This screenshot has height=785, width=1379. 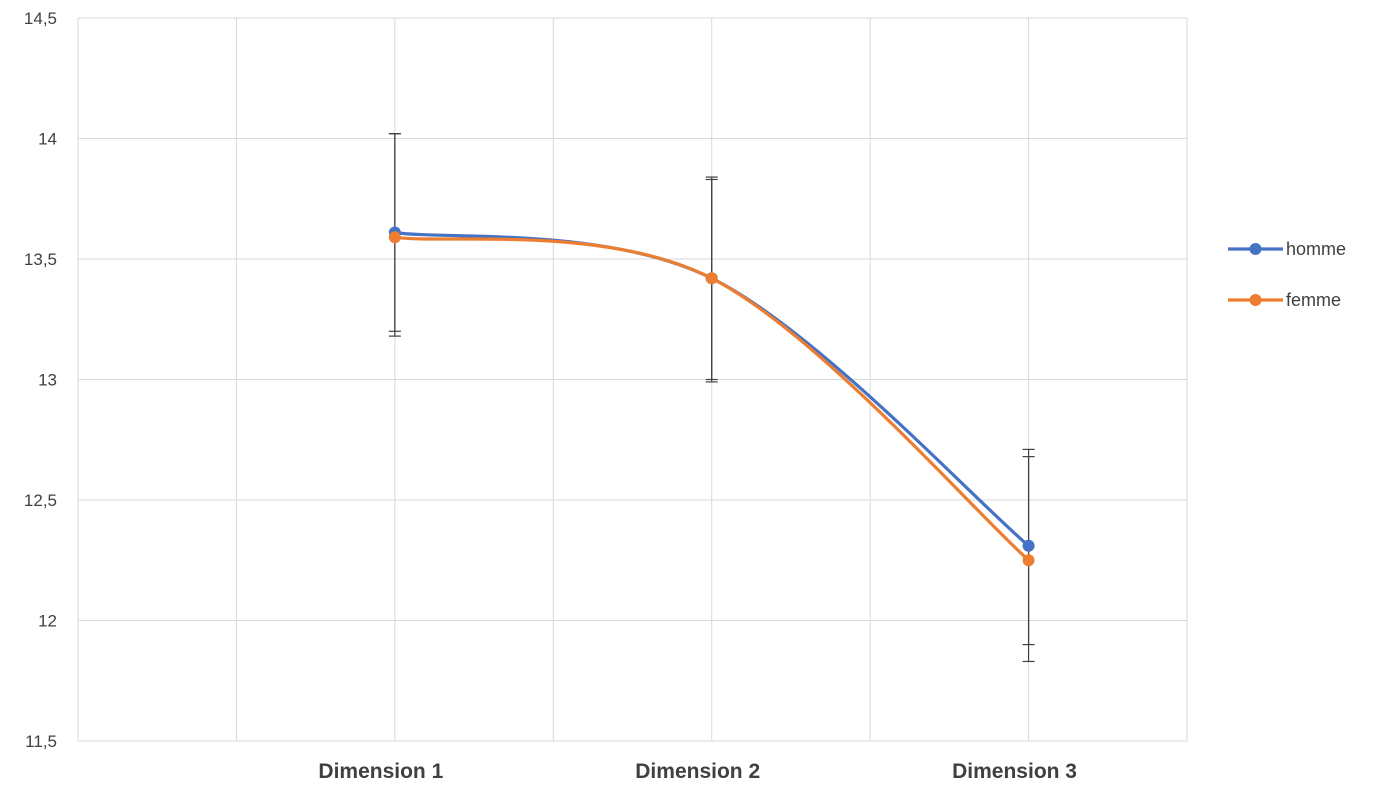 I want to click on x-tick-label: Dimension 3, so click(x=1014, y=771).